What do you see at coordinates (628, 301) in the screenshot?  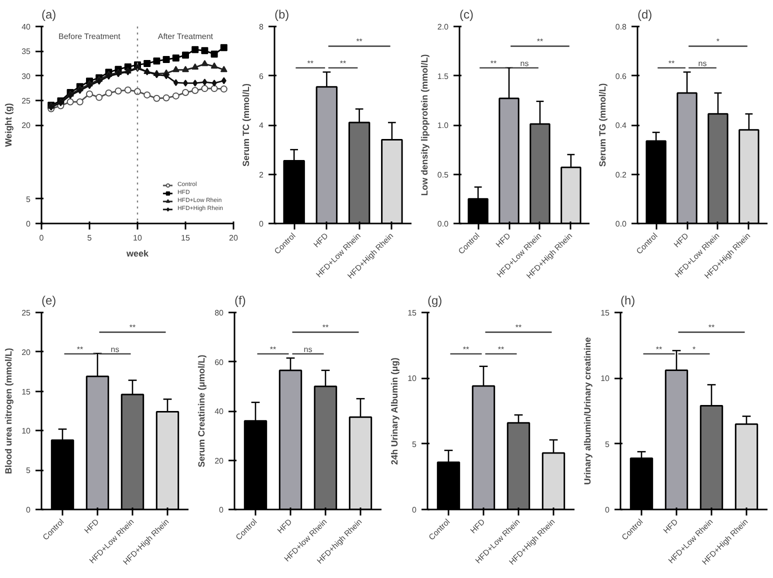 I see `chart-title: (h)` at bounding box center [628, 301].